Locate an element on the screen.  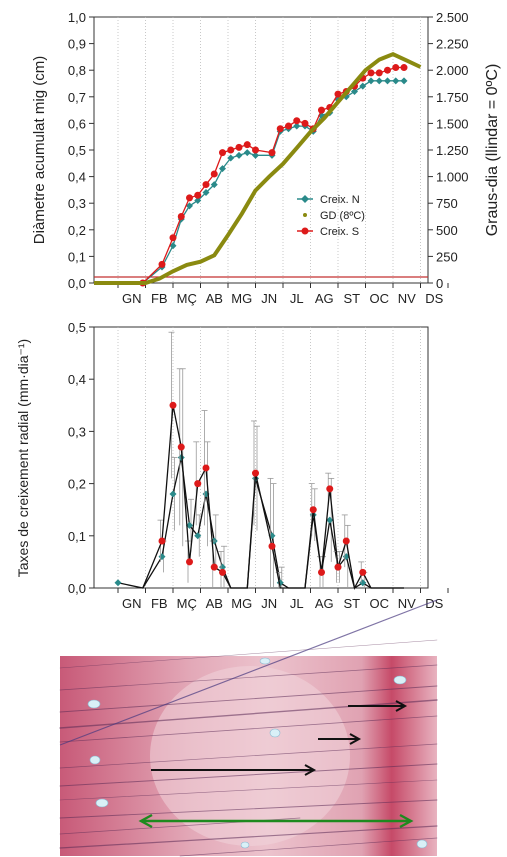
x-tick-label: AG is located at coordinates (324, 298).